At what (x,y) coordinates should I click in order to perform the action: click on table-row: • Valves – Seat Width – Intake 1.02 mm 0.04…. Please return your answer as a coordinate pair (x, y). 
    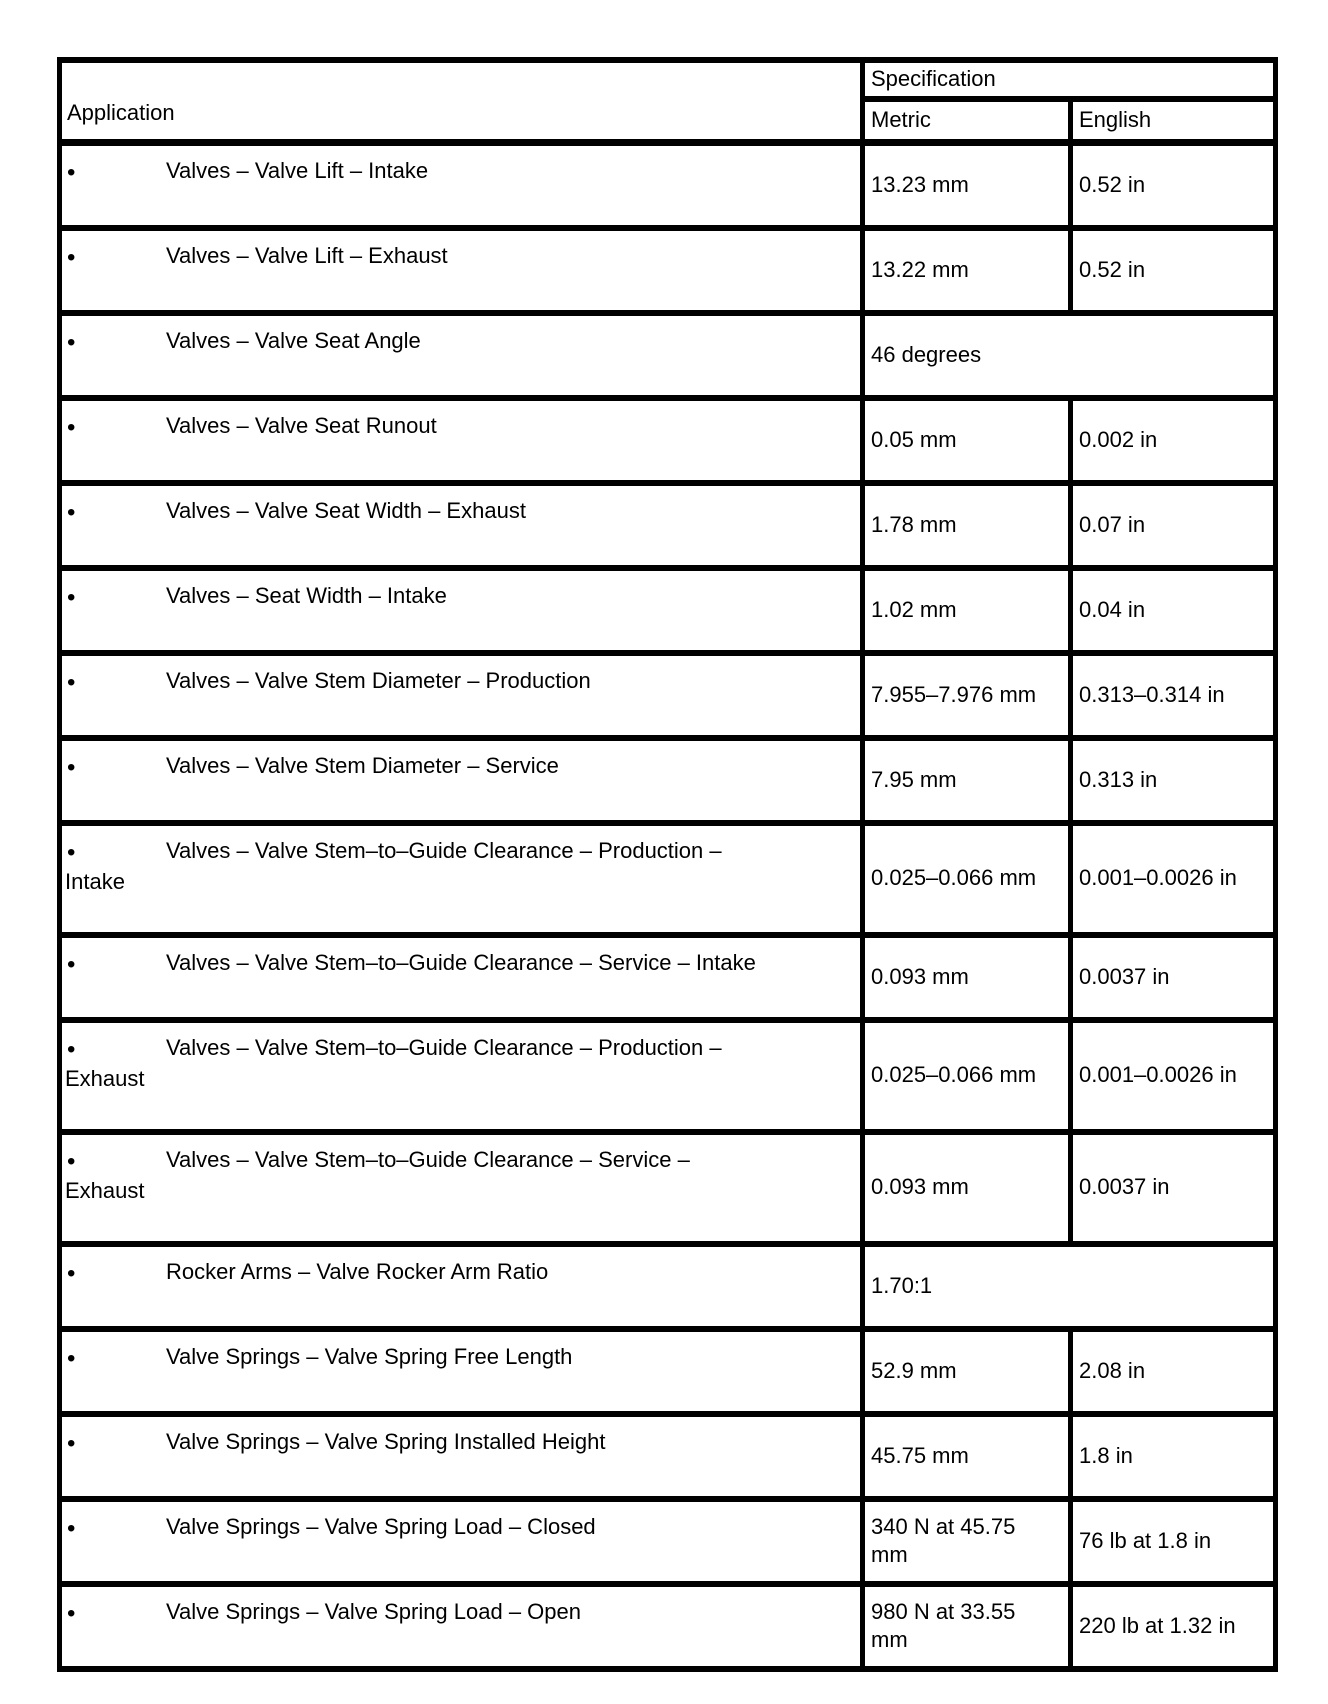
    Looking at the image, I should click on (667, 610).